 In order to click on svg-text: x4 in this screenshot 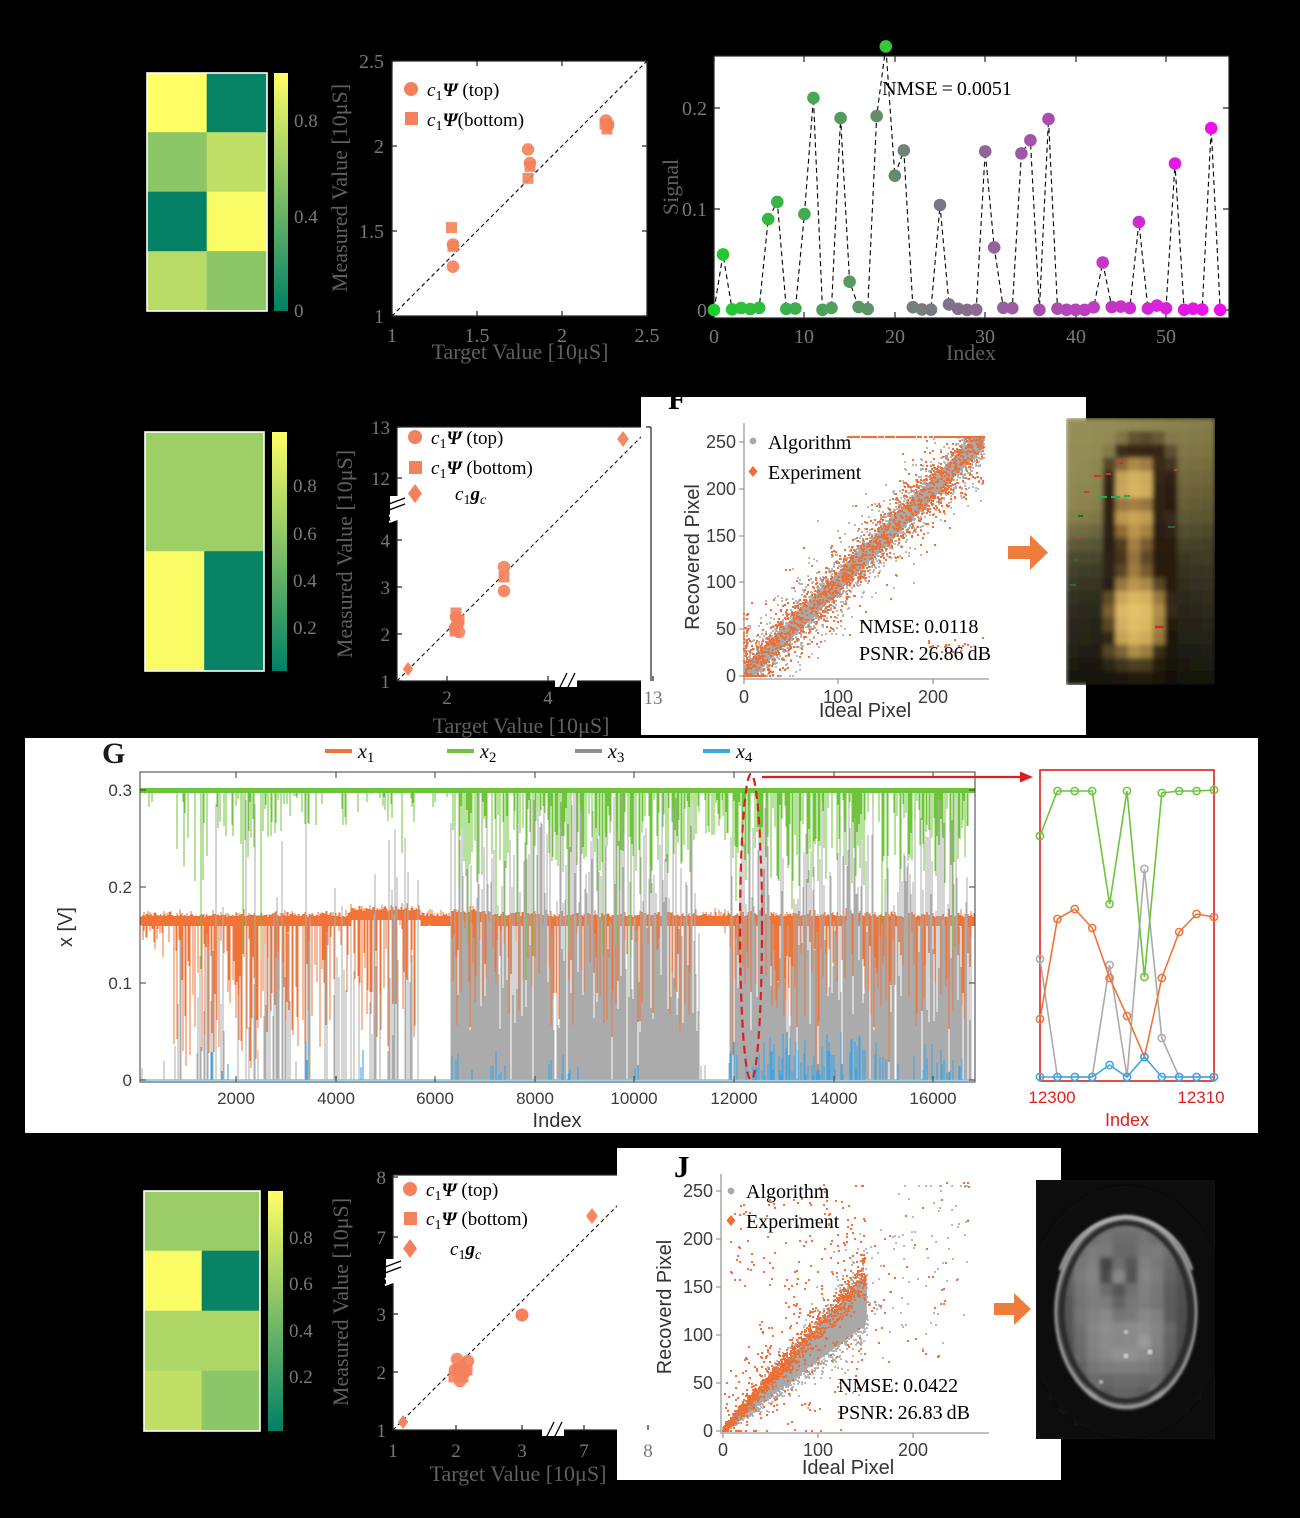, I will do `click(744, 753)`.